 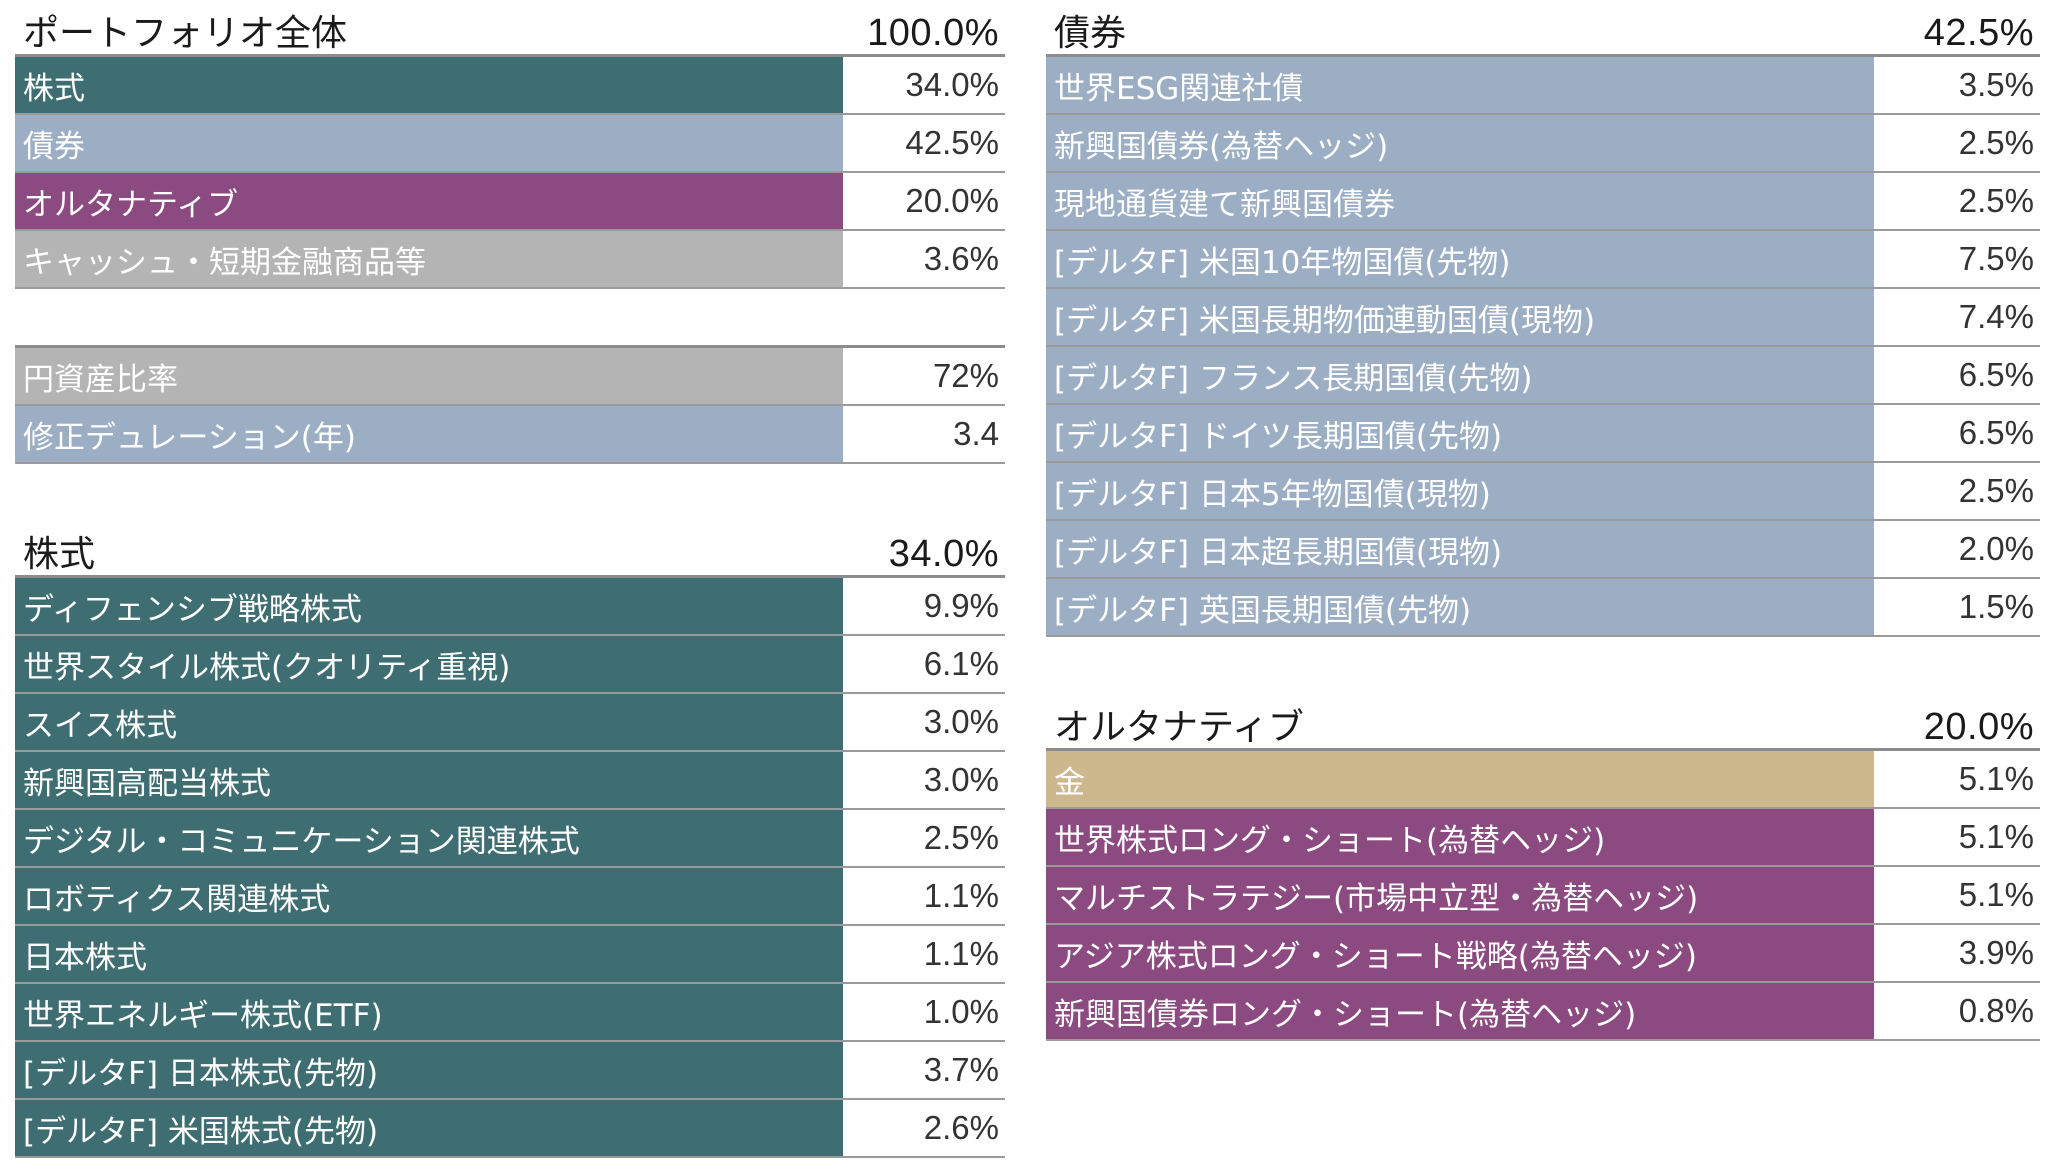 I want to click on table-row: 世界スタイル株式(クオリティ重視) 6.1%, so click(x=510, y=665).